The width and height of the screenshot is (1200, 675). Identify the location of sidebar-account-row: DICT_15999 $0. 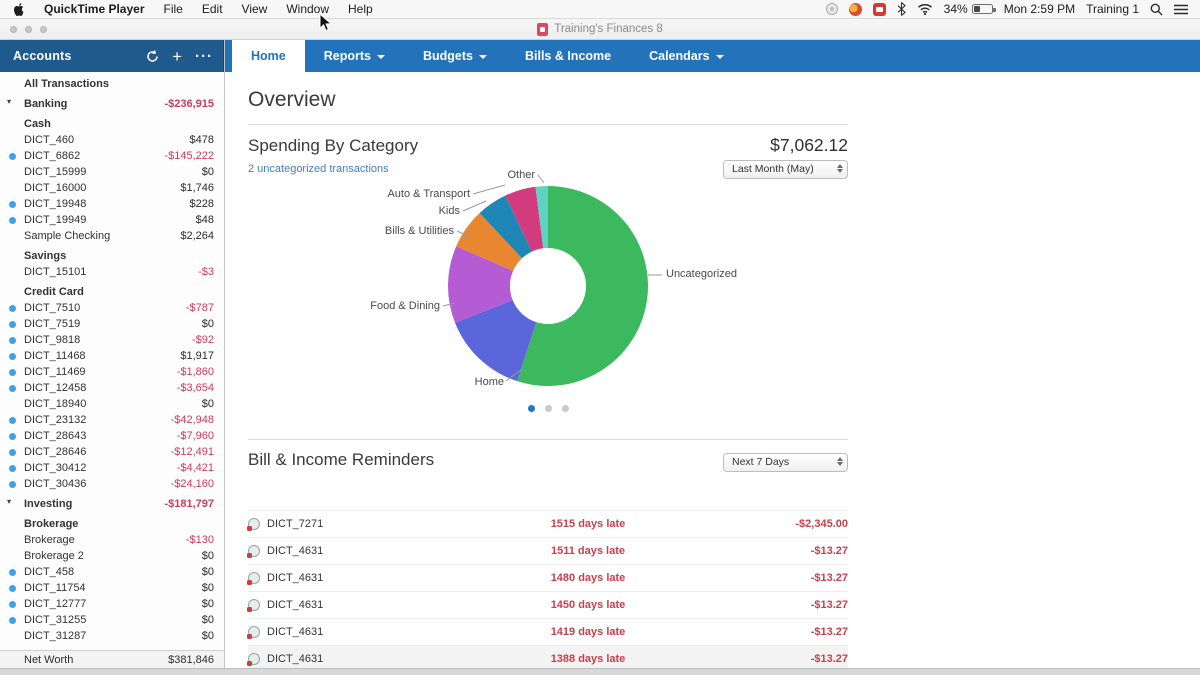
(112, 172).